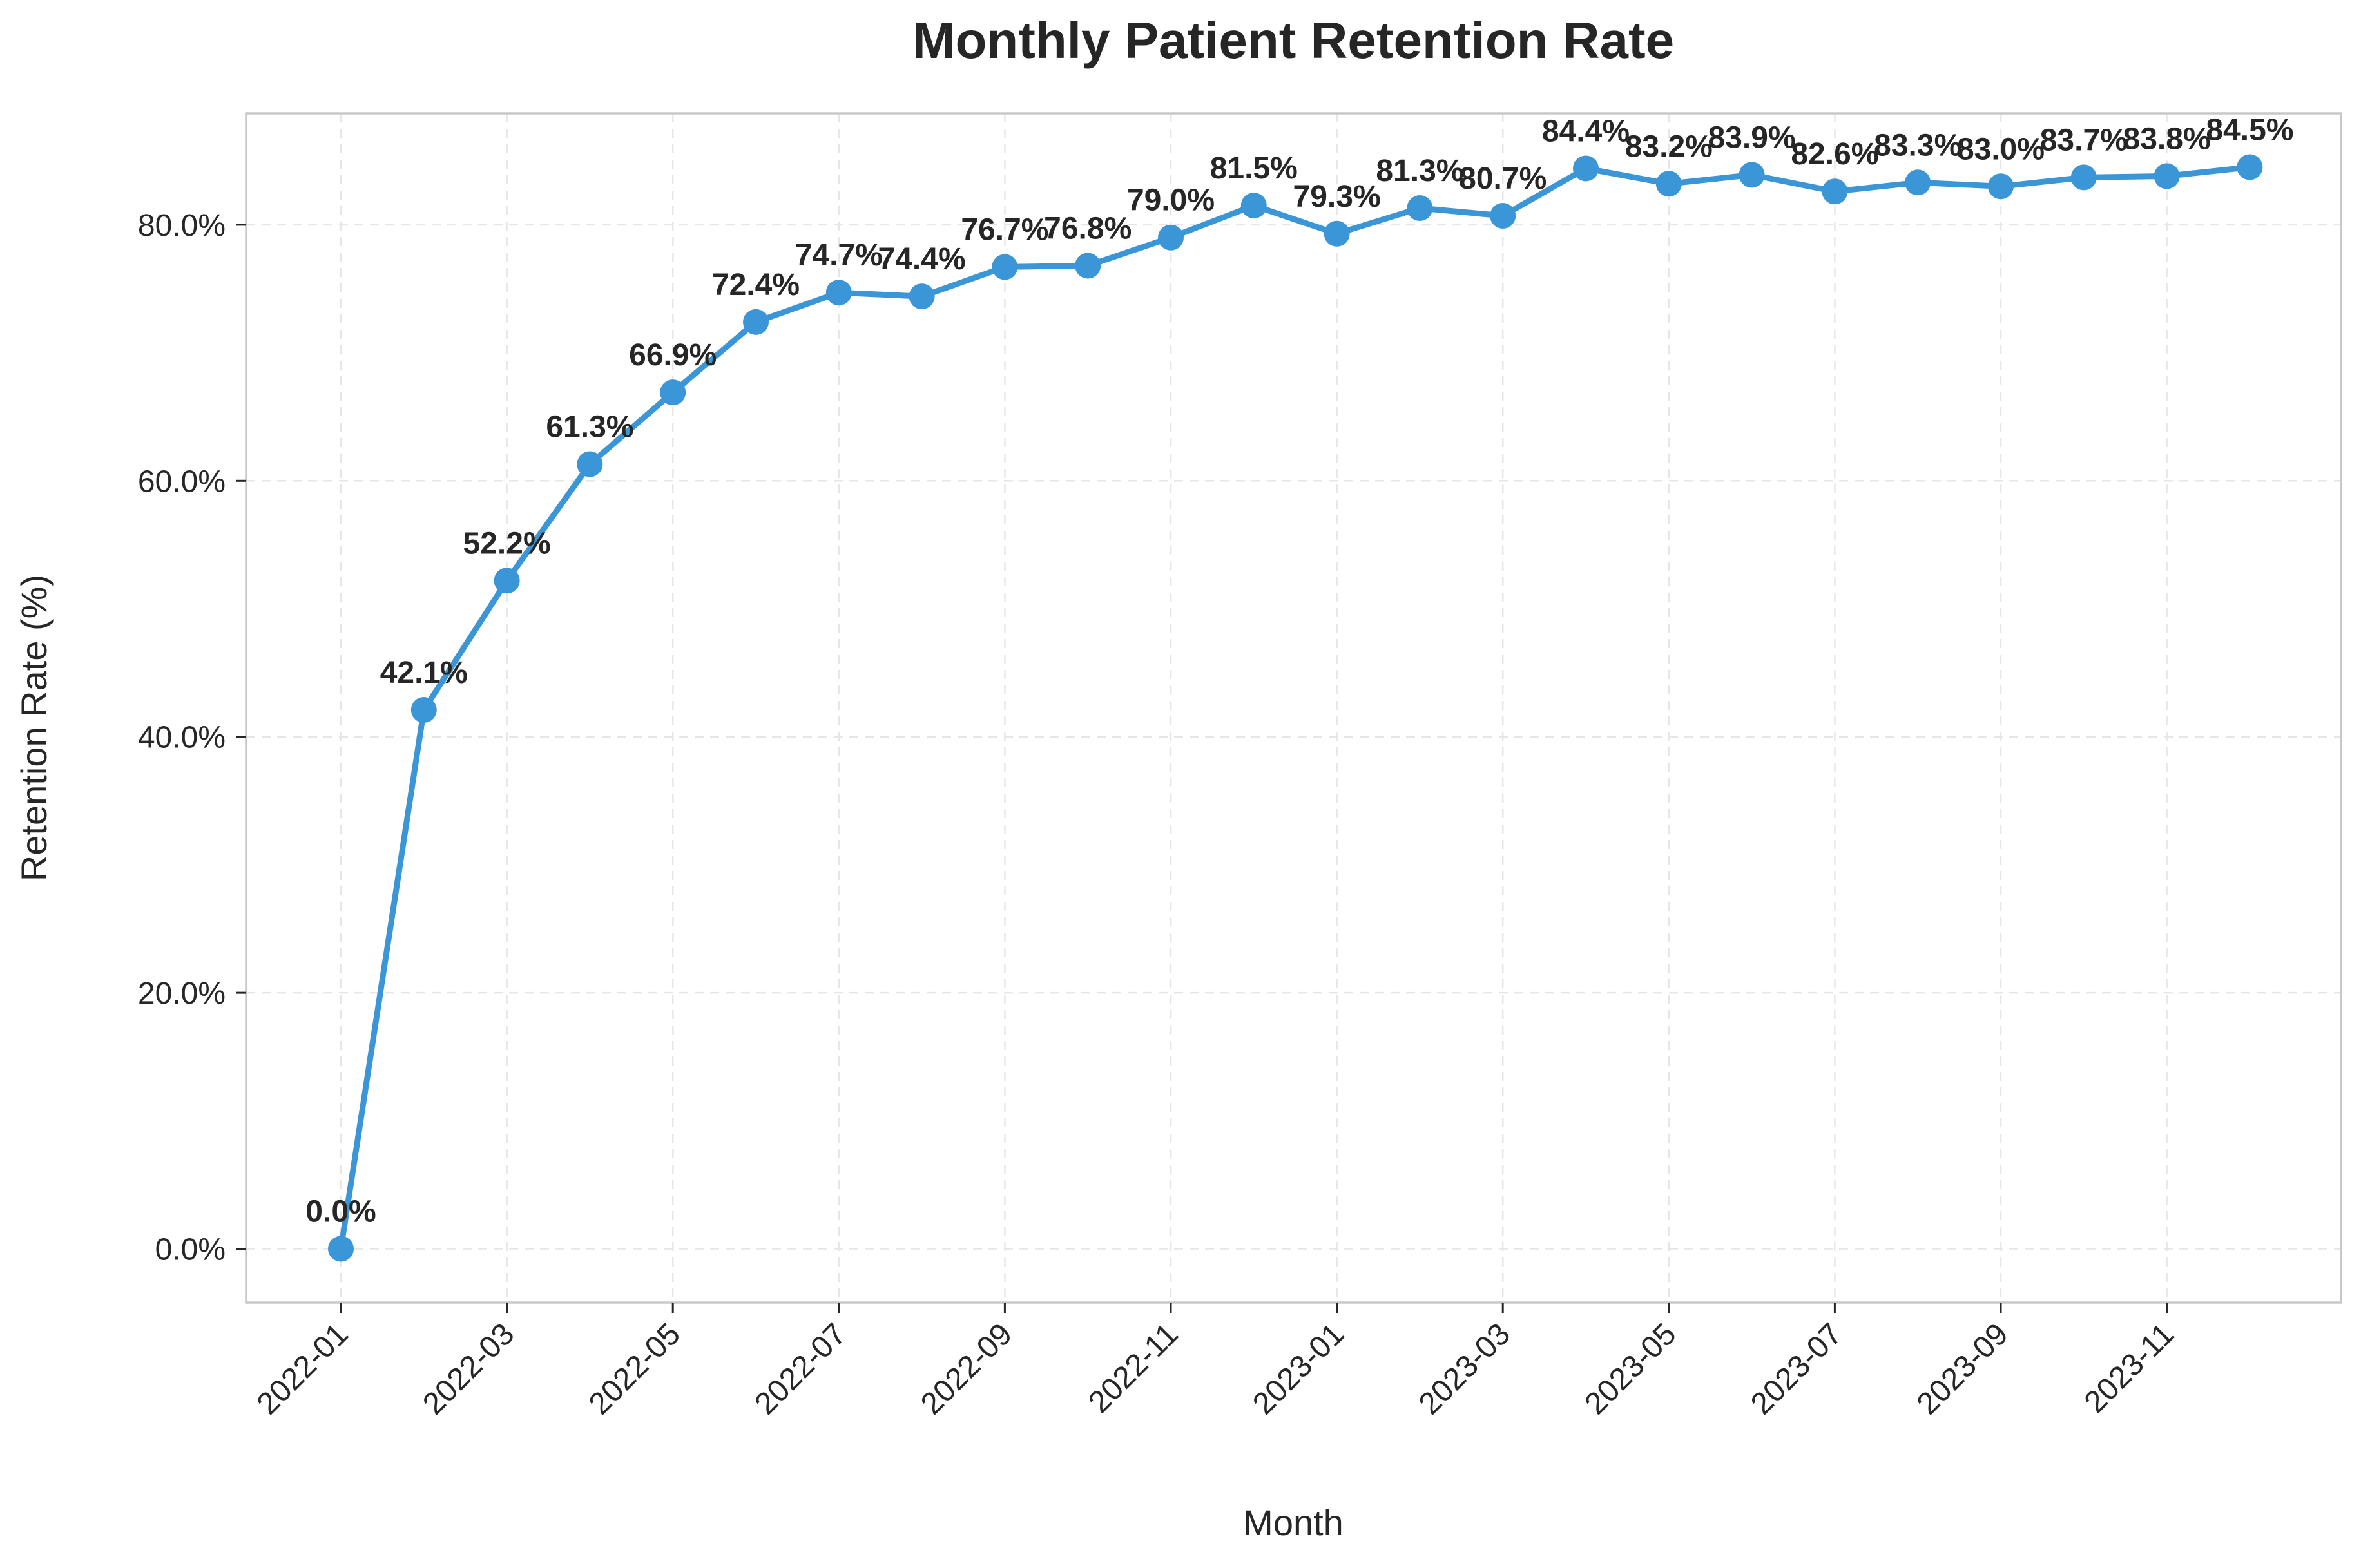 The width and height of the screenshot is (2361, 1568). I want to click on x-tick-label: 2022-03, so click(468, 1369).